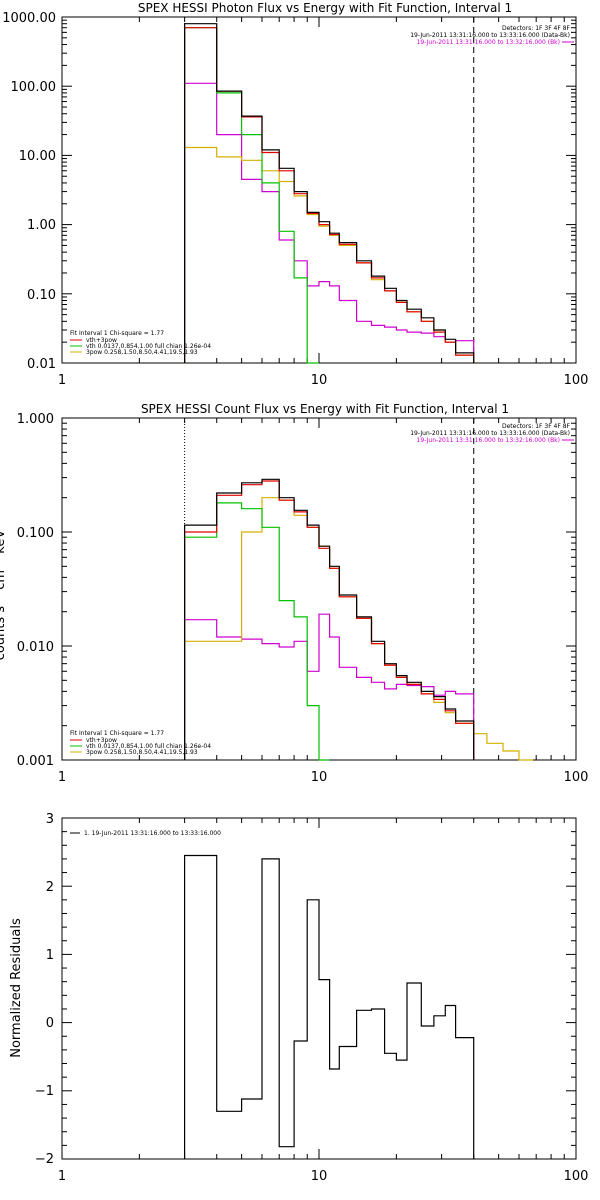  I want to click on photon-series-bk, so click(329, 222).